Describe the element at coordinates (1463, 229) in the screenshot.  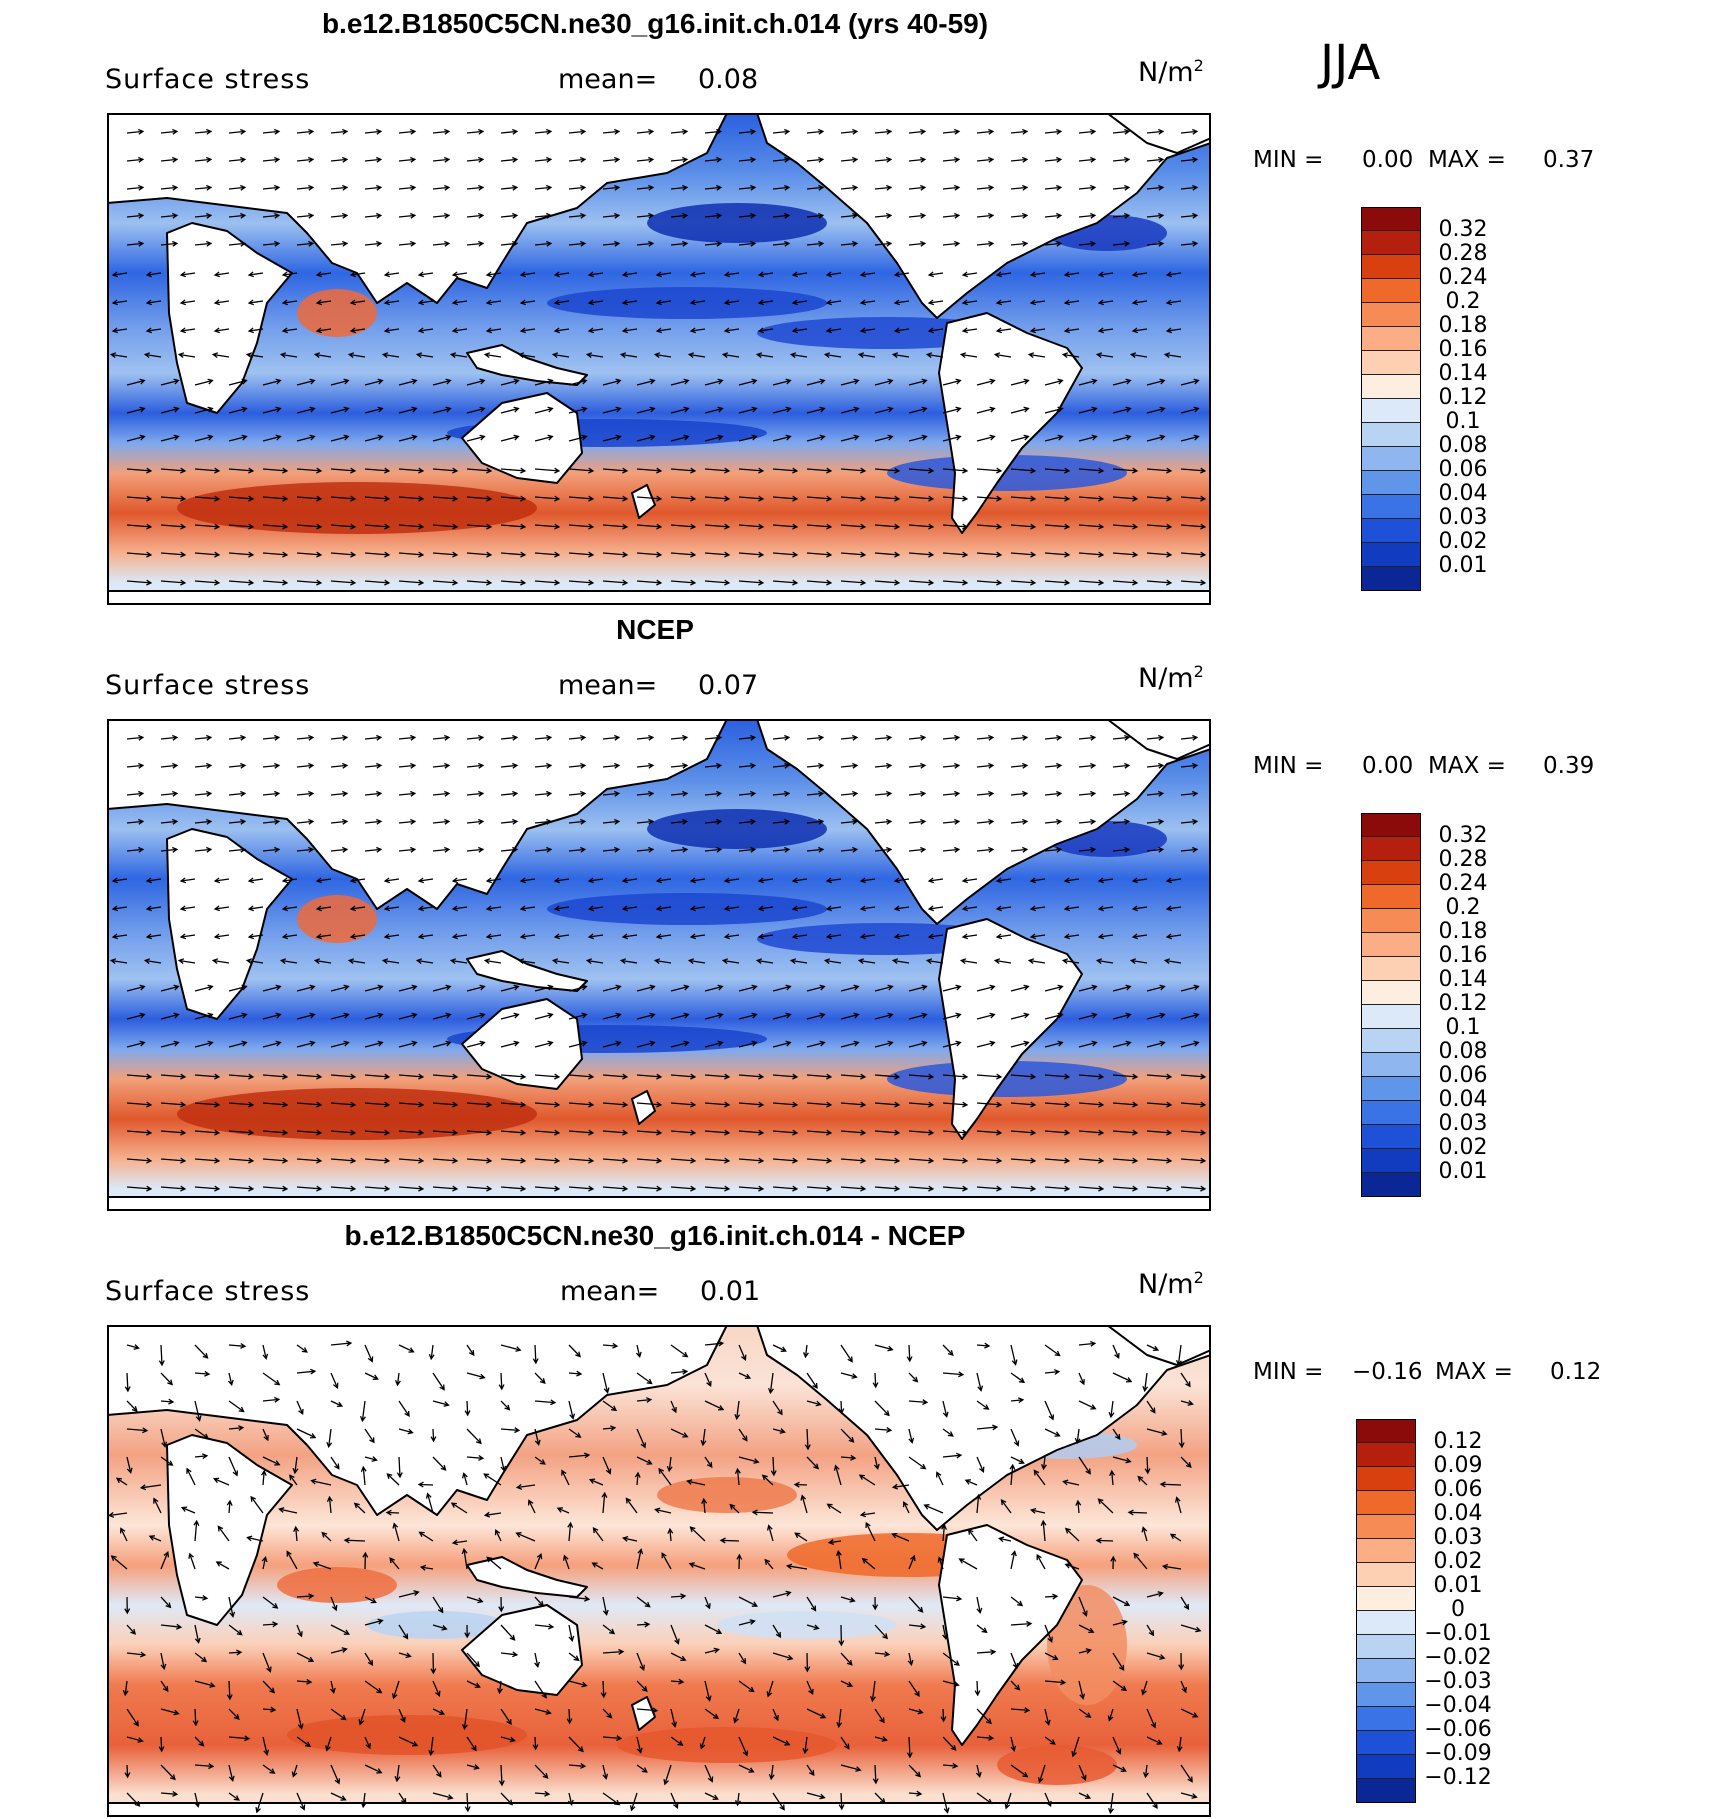
I see `colorbar-tick-label: 0.32` at that location.